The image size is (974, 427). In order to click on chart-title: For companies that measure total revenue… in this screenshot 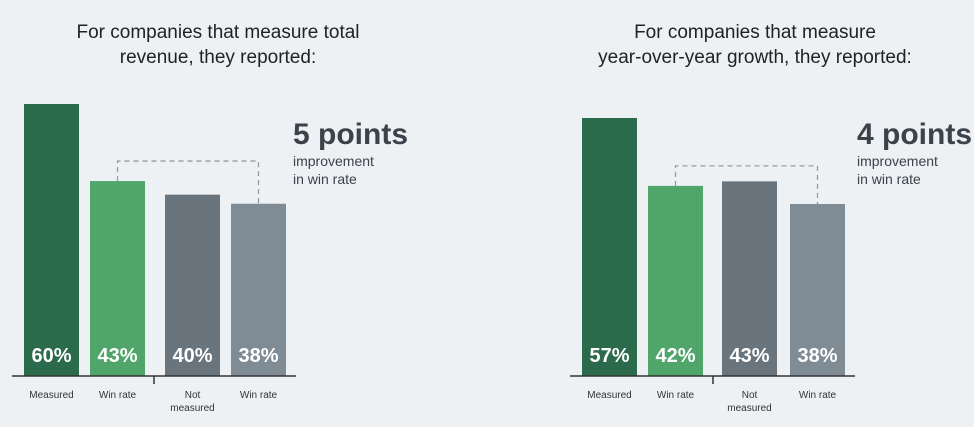, I will do `click(218, 45)`.